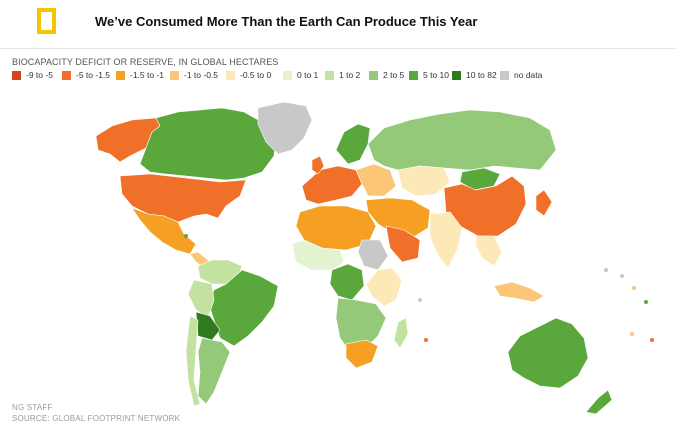 This screenshot has width=675, height=431. What do you see at coordinates (446, 240) in the screenshot?
I see `india-region` at bounding box center [446, 240].